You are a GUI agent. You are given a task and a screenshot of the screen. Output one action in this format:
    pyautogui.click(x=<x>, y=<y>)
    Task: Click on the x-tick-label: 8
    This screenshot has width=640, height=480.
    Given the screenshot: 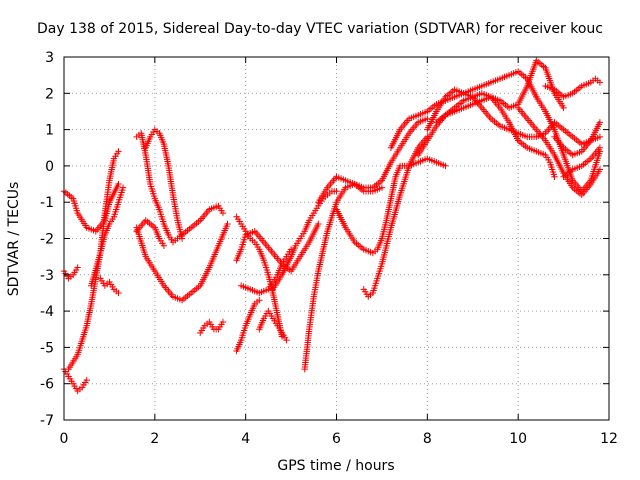 What is the action you would take?
    pyautogui.click(x=427, y=439)
    